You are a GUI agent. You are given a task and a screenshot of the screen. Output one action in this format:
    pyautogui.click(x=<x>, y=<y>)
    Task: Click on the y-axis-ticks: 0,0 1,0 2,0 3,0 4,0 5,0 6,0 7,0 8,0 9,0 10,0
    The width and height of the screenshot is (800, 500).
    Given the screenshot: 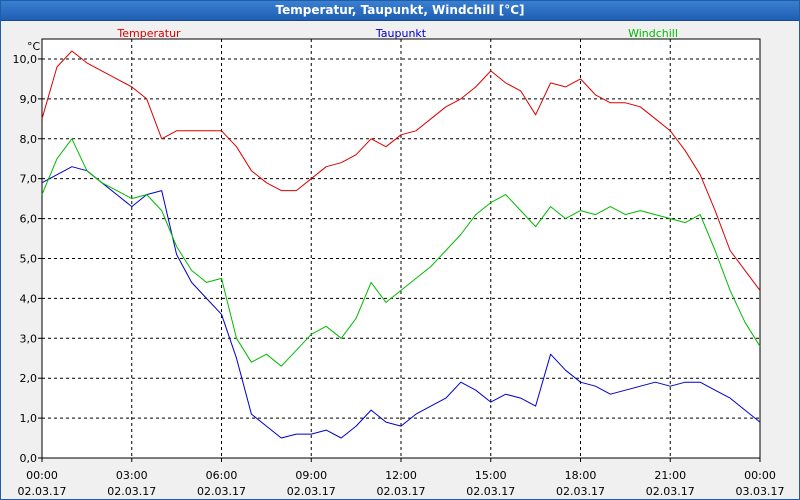 What is the action you would take?
    pyautogui.click(x=27, y=259)
    